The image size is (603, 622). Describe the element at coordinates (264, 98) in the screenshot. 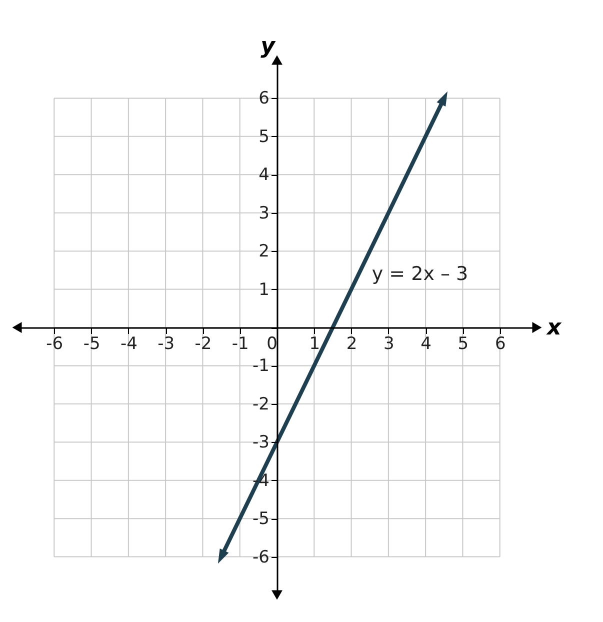

I see `y-tick-label: 6` at that location.